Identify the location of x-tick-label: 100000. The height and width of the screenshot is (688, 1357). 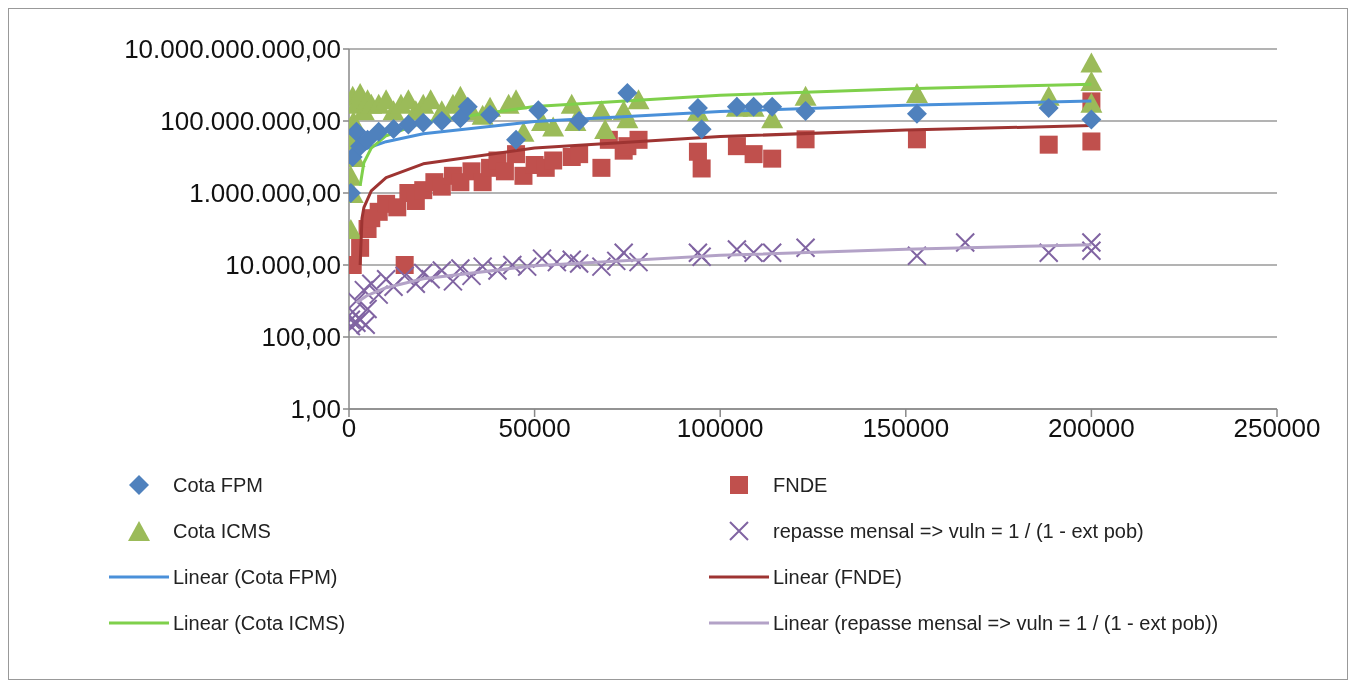
(720, 428).